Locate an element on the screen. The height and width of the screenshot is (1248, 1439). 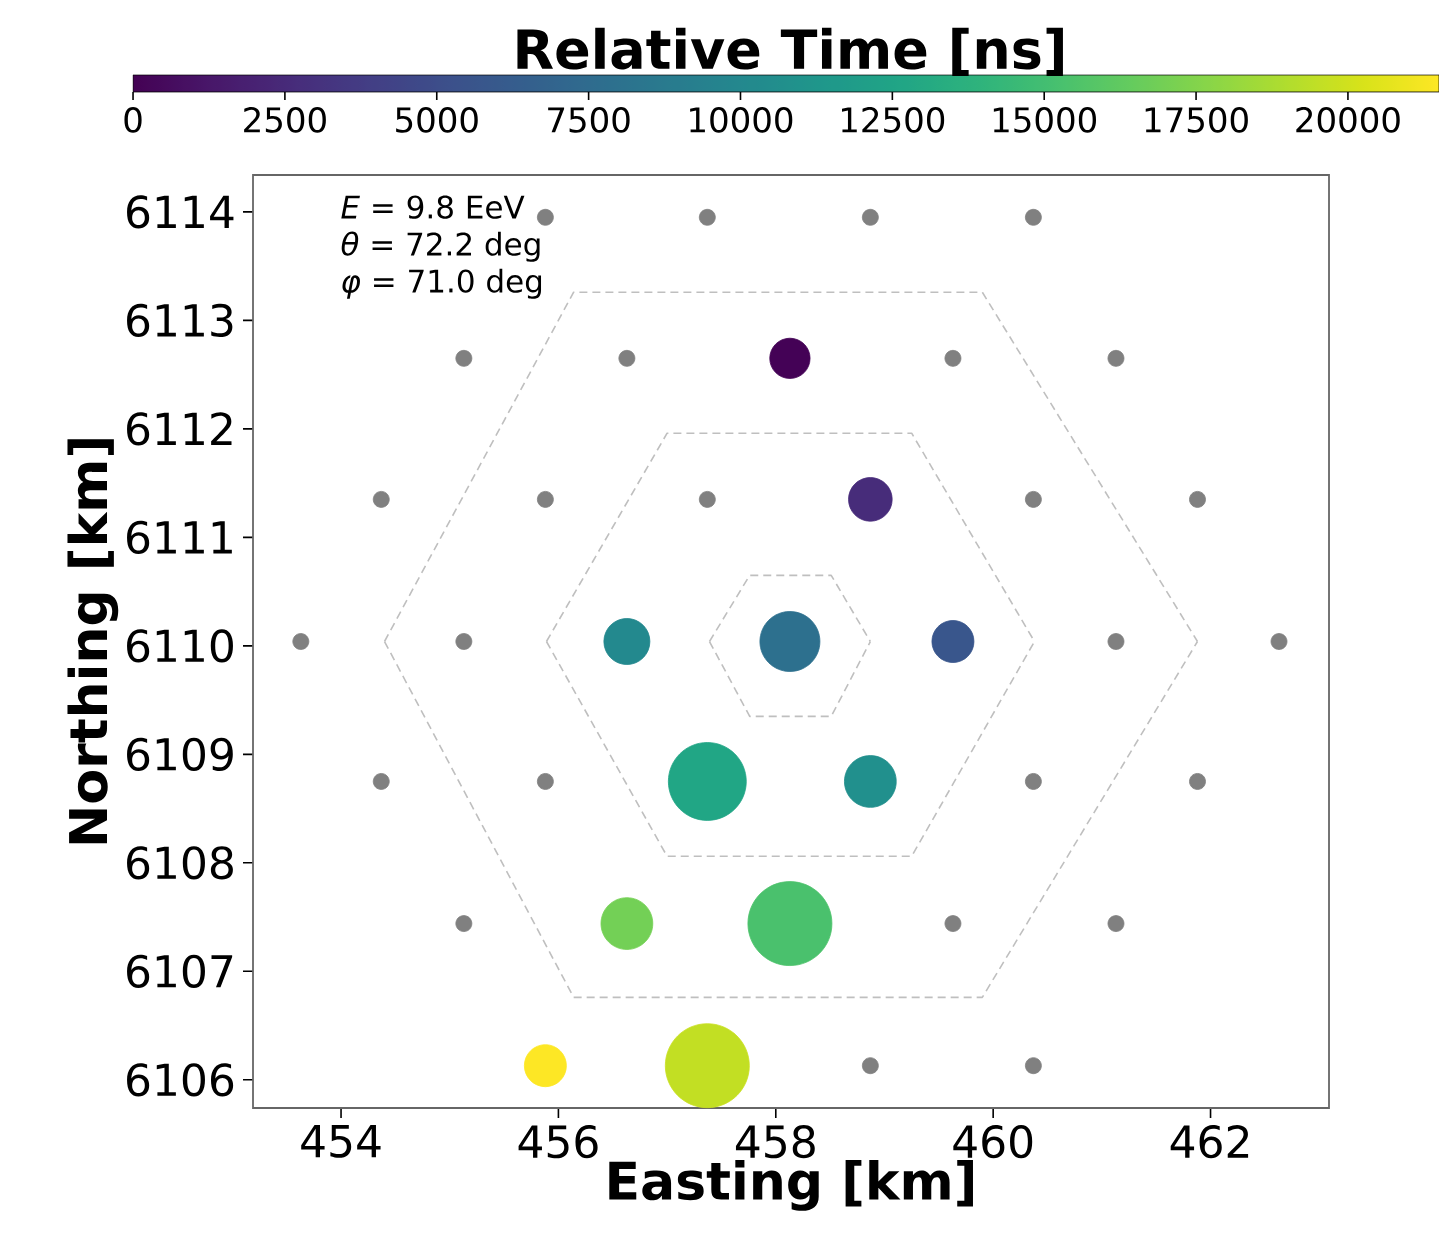
y-tick-label: 6109 is located at coordinates (180, 754).